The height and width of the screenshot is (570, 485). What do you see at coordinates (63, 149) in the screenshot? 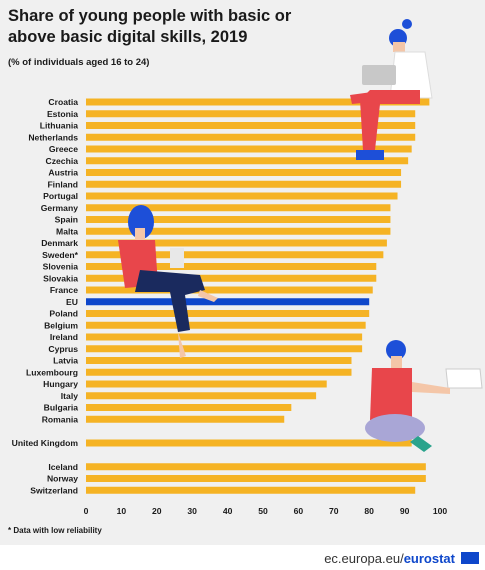
I see `category-label: Greece` at bounding box center [63, 149].